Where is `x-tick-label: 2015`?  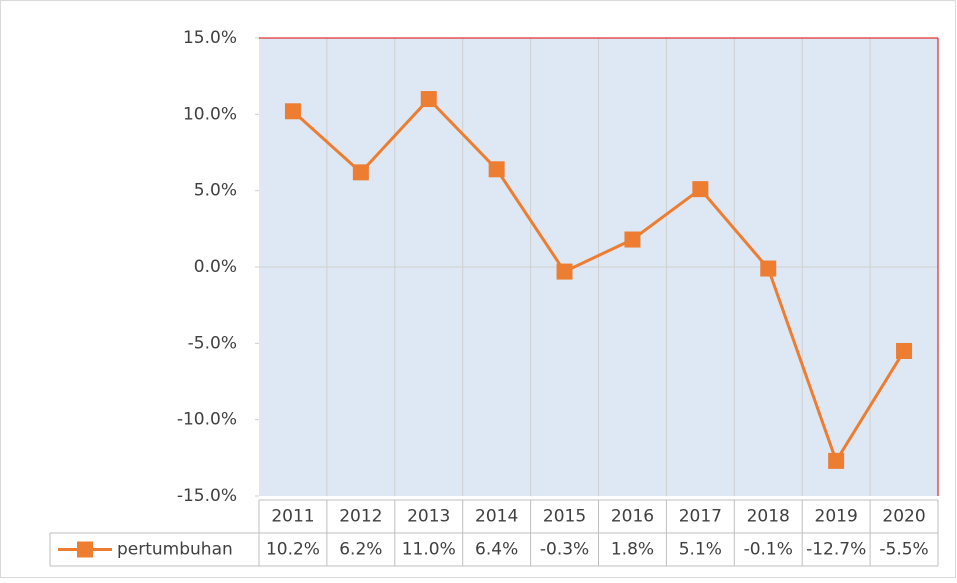
x-tick-label: 2015 is located at coordinates (564, 517).